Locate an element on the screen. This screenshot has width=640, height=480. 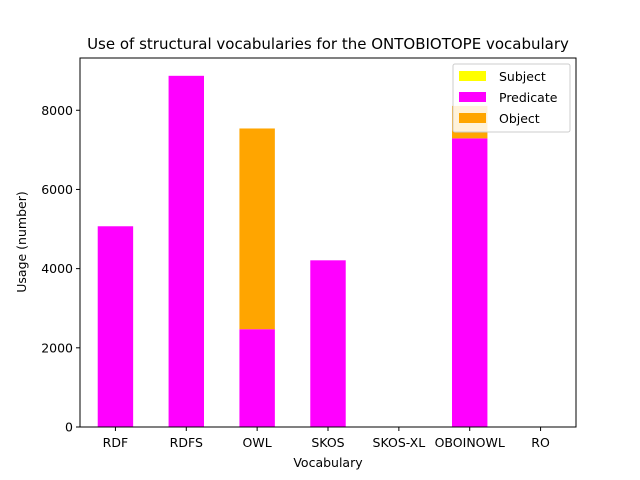
legend-swatch-object is located at coordinates (472, 118).